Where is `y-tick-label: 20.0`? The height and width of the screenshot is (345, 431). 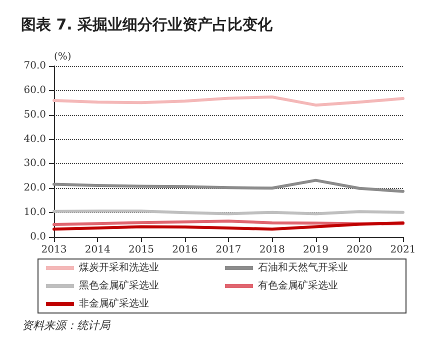 y-tick-label: 20.0 is located at coordinates (35, 188).